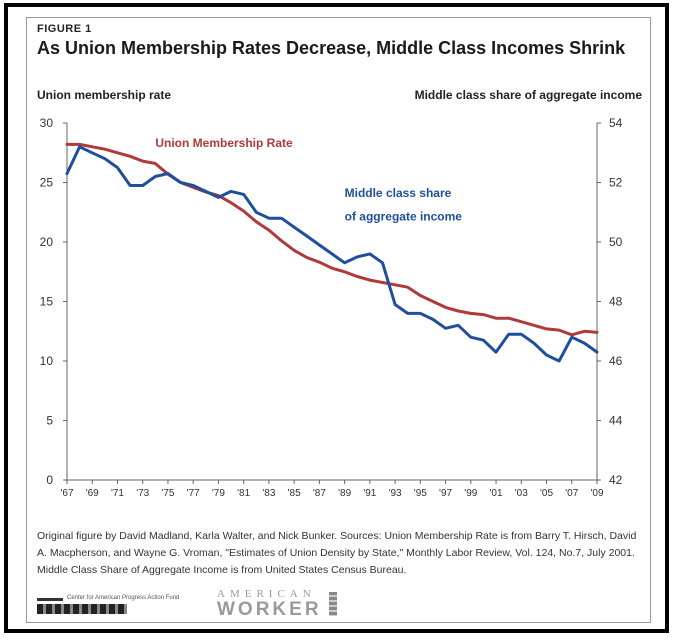 The height and width of the screenshot is (642, 681). Describe the element at coordinates (521, 493) in the screenshot. I see `x-tick-label: '03` at that location.